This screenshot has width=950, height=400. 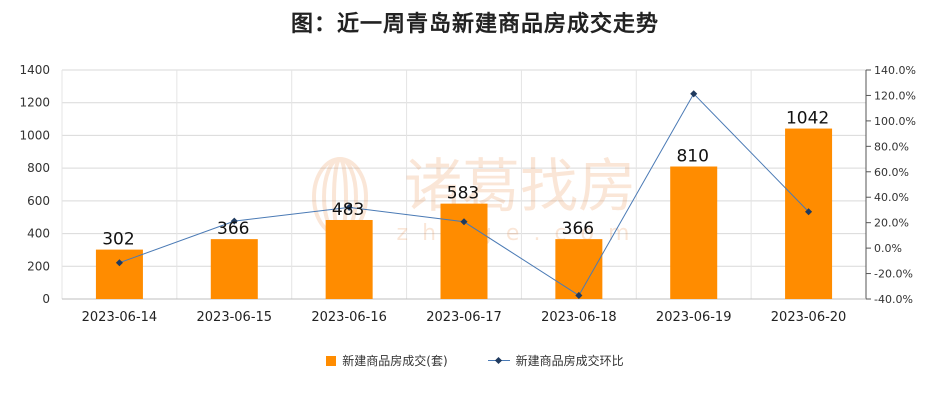 What do you see at coordinates (694, 317) in the screenshot?
I see `x-tick-label: 2023-06-19` at bounding box center [694, 317].